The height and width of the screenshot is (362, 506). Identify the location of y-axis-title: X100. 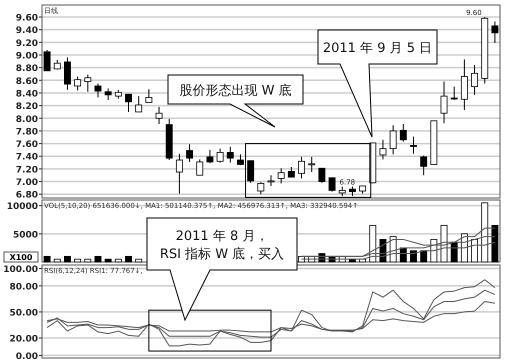
(21, 257).